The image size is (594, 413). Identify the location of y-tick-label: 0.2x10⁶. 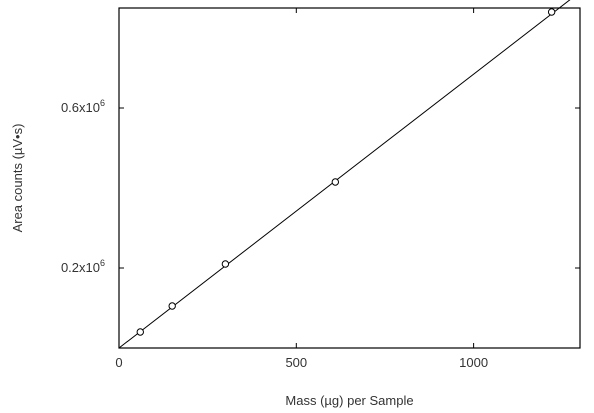
(83, 266).